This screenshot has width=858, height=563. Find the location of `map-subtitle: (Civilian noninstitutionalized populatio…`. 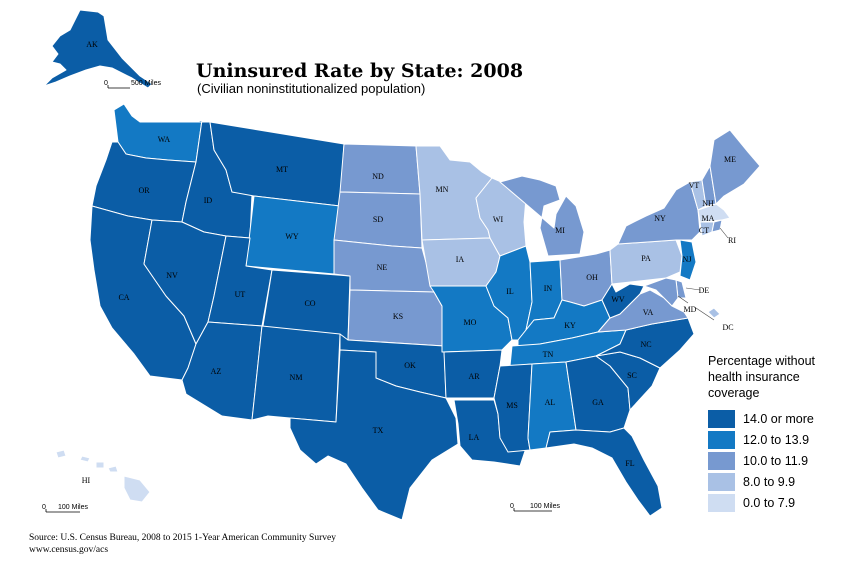

map-subtitle: (Civilian noninstitutionalized populatio… is located at coordinates (311, 88).